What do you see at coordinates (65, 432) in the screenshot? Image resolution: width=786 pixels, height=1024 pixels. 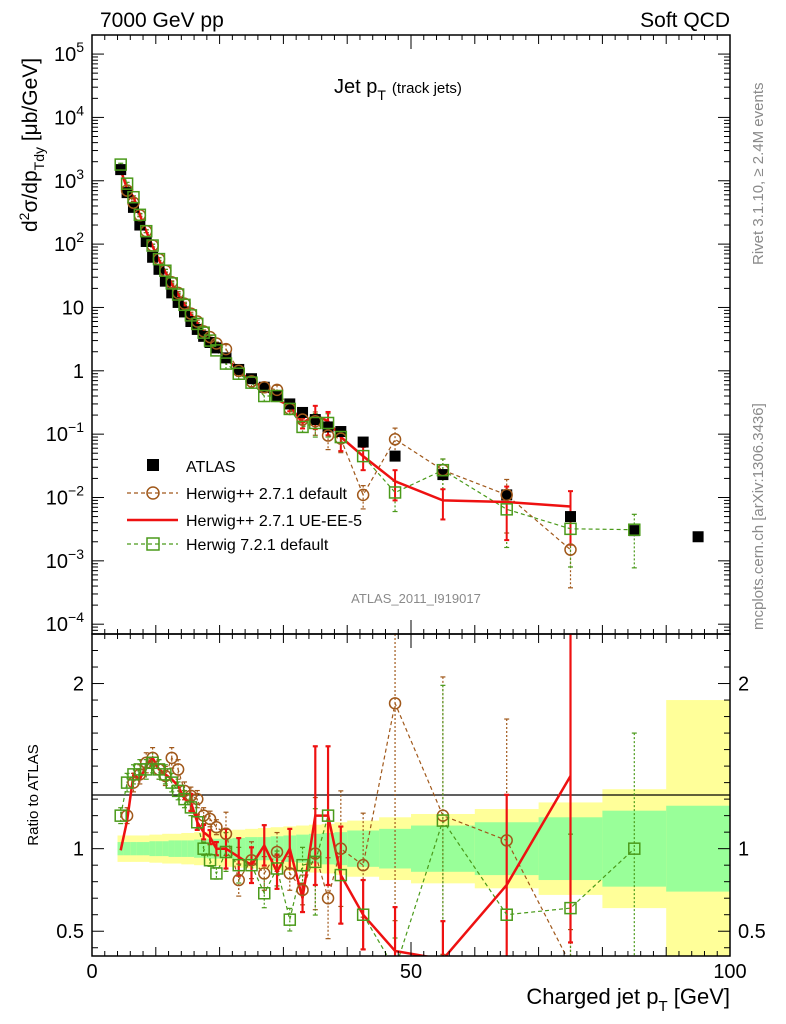 I see `main-y-tick-label: 10⁻¹` at bounding box center [65, 432].